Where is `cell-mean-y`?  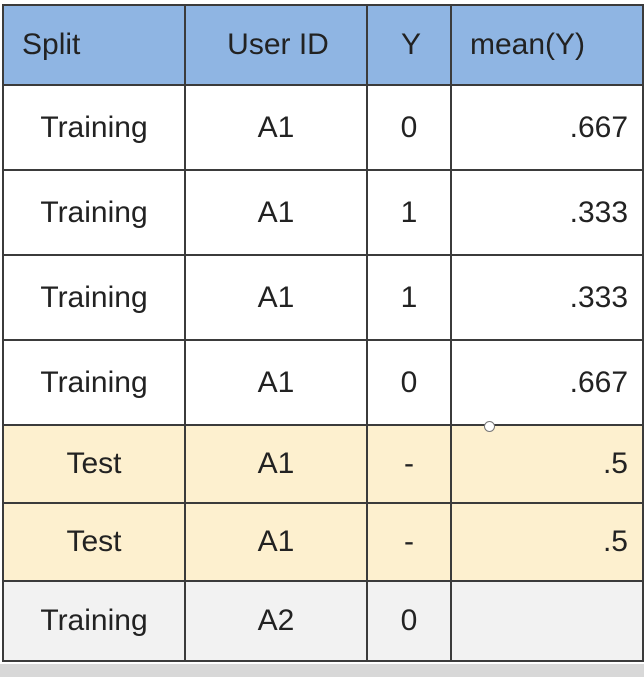
cell-mean-y is located at coordinates (547, 621).